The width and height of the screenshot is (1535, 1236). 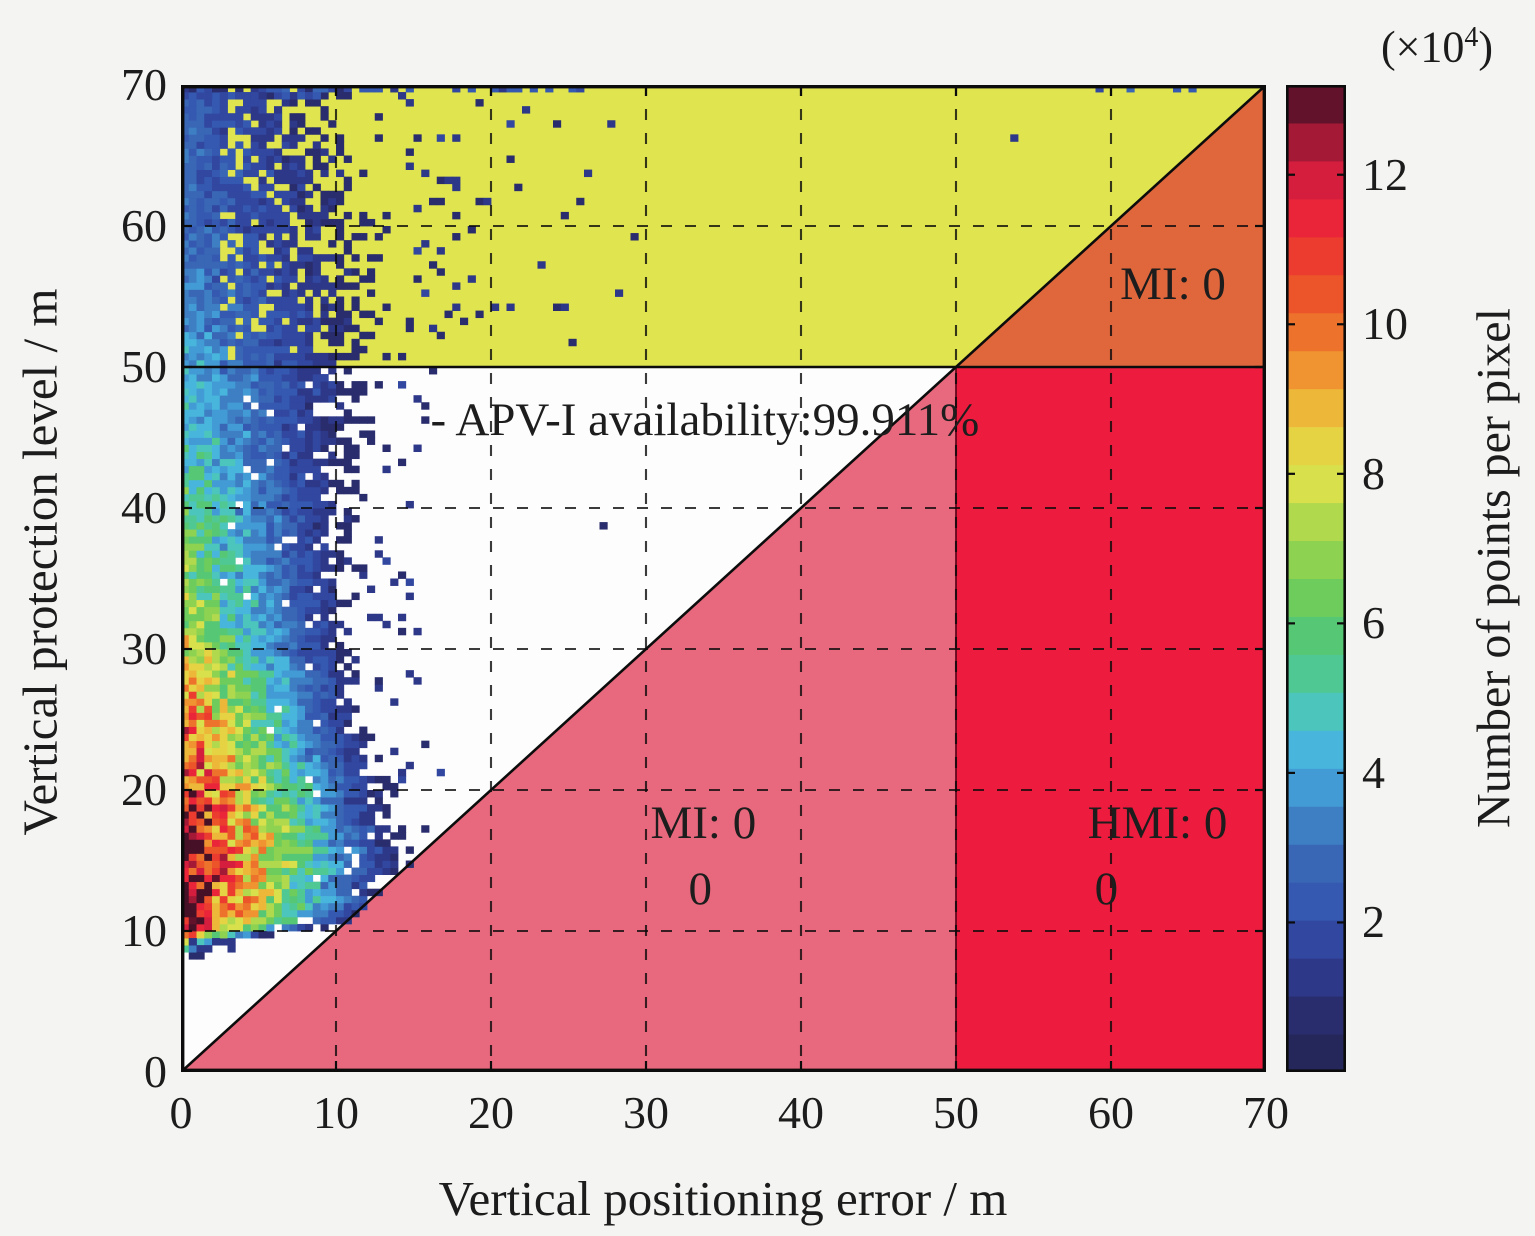 What do you see at coordinates (1437, 46) in the screenshot?
I see `colorbar-scale-note: (×10⁴)` at bounding box center [1437, 46].